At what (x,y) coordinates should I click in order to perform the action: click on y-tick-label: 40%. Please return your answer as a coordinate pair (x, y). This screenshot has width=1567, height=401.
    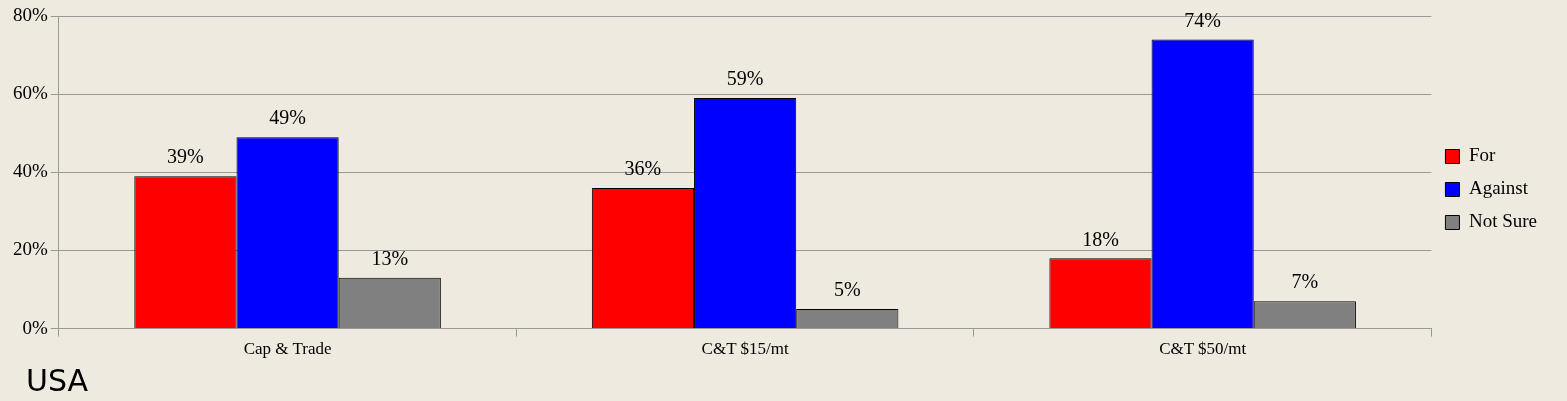
    Looking at the image, I should click on (30, 171).